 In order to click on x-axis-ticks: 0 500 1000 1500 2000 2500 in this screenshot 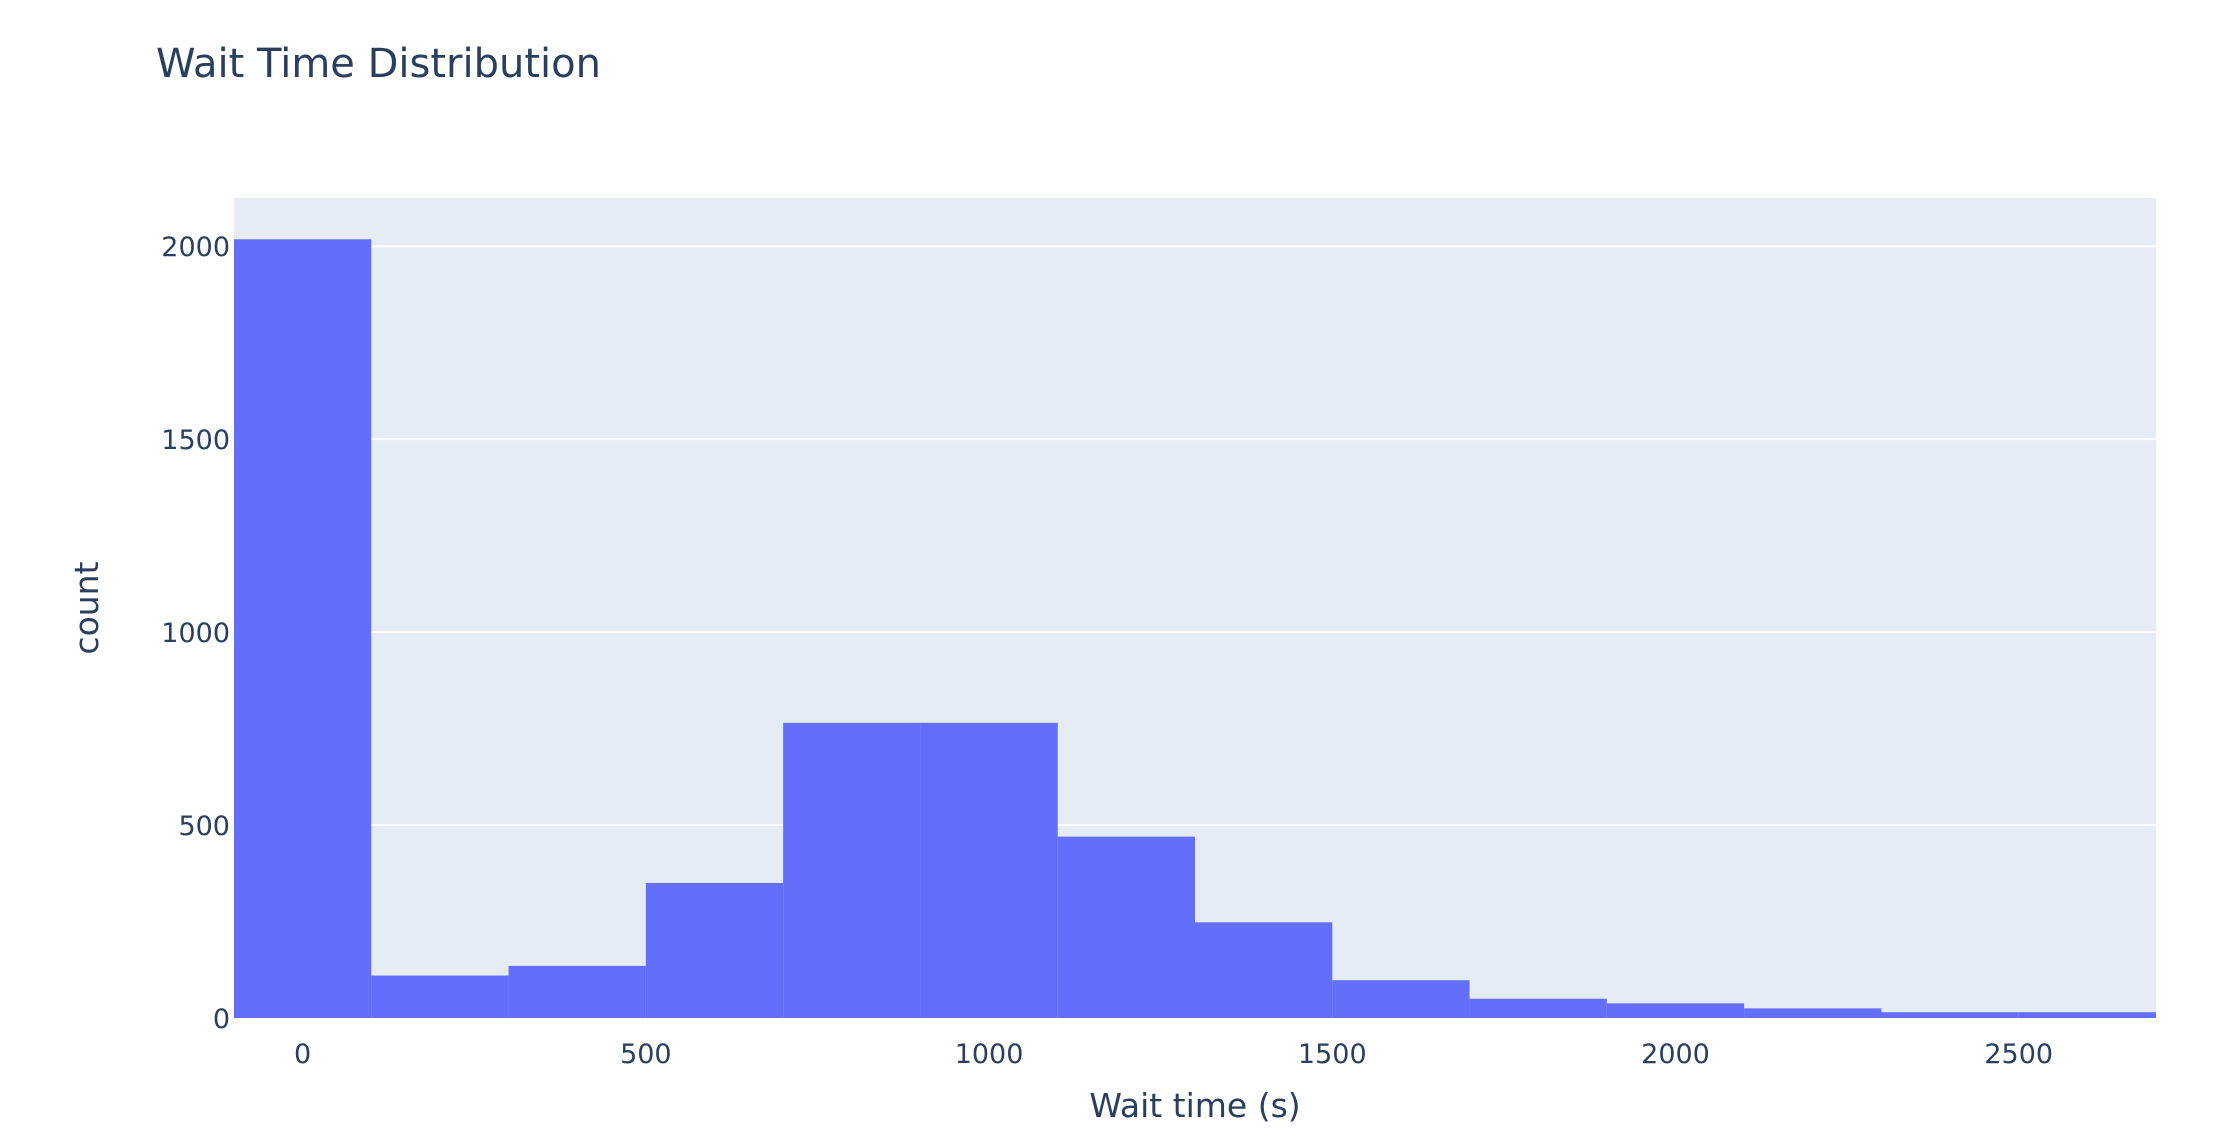, I will do `click(1173, 1054)`.